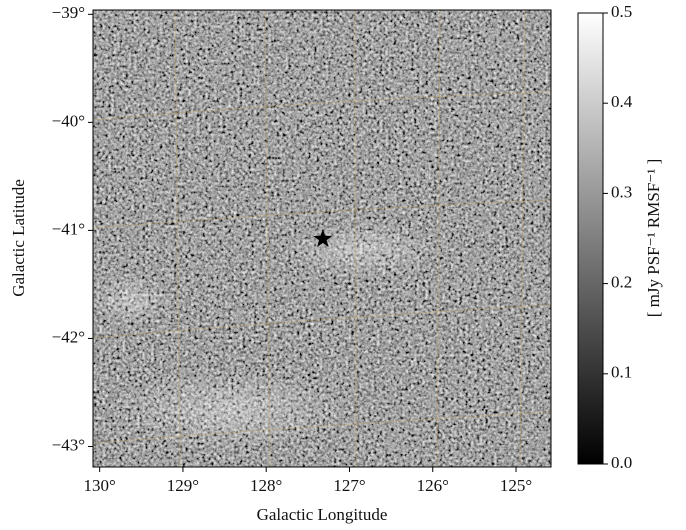  I want to click on y-tick-label: −40°, so click(68, 120).